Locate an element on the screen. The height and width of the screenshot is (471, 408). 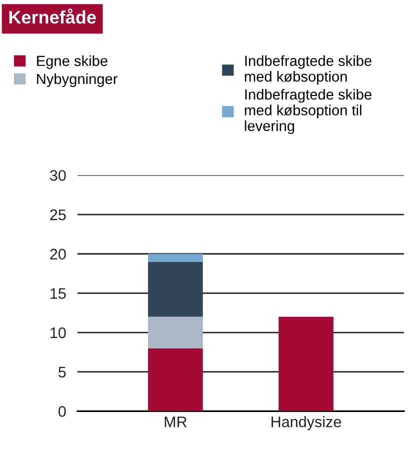
y-tick-label: 5 is located at coordinates (62, 372).